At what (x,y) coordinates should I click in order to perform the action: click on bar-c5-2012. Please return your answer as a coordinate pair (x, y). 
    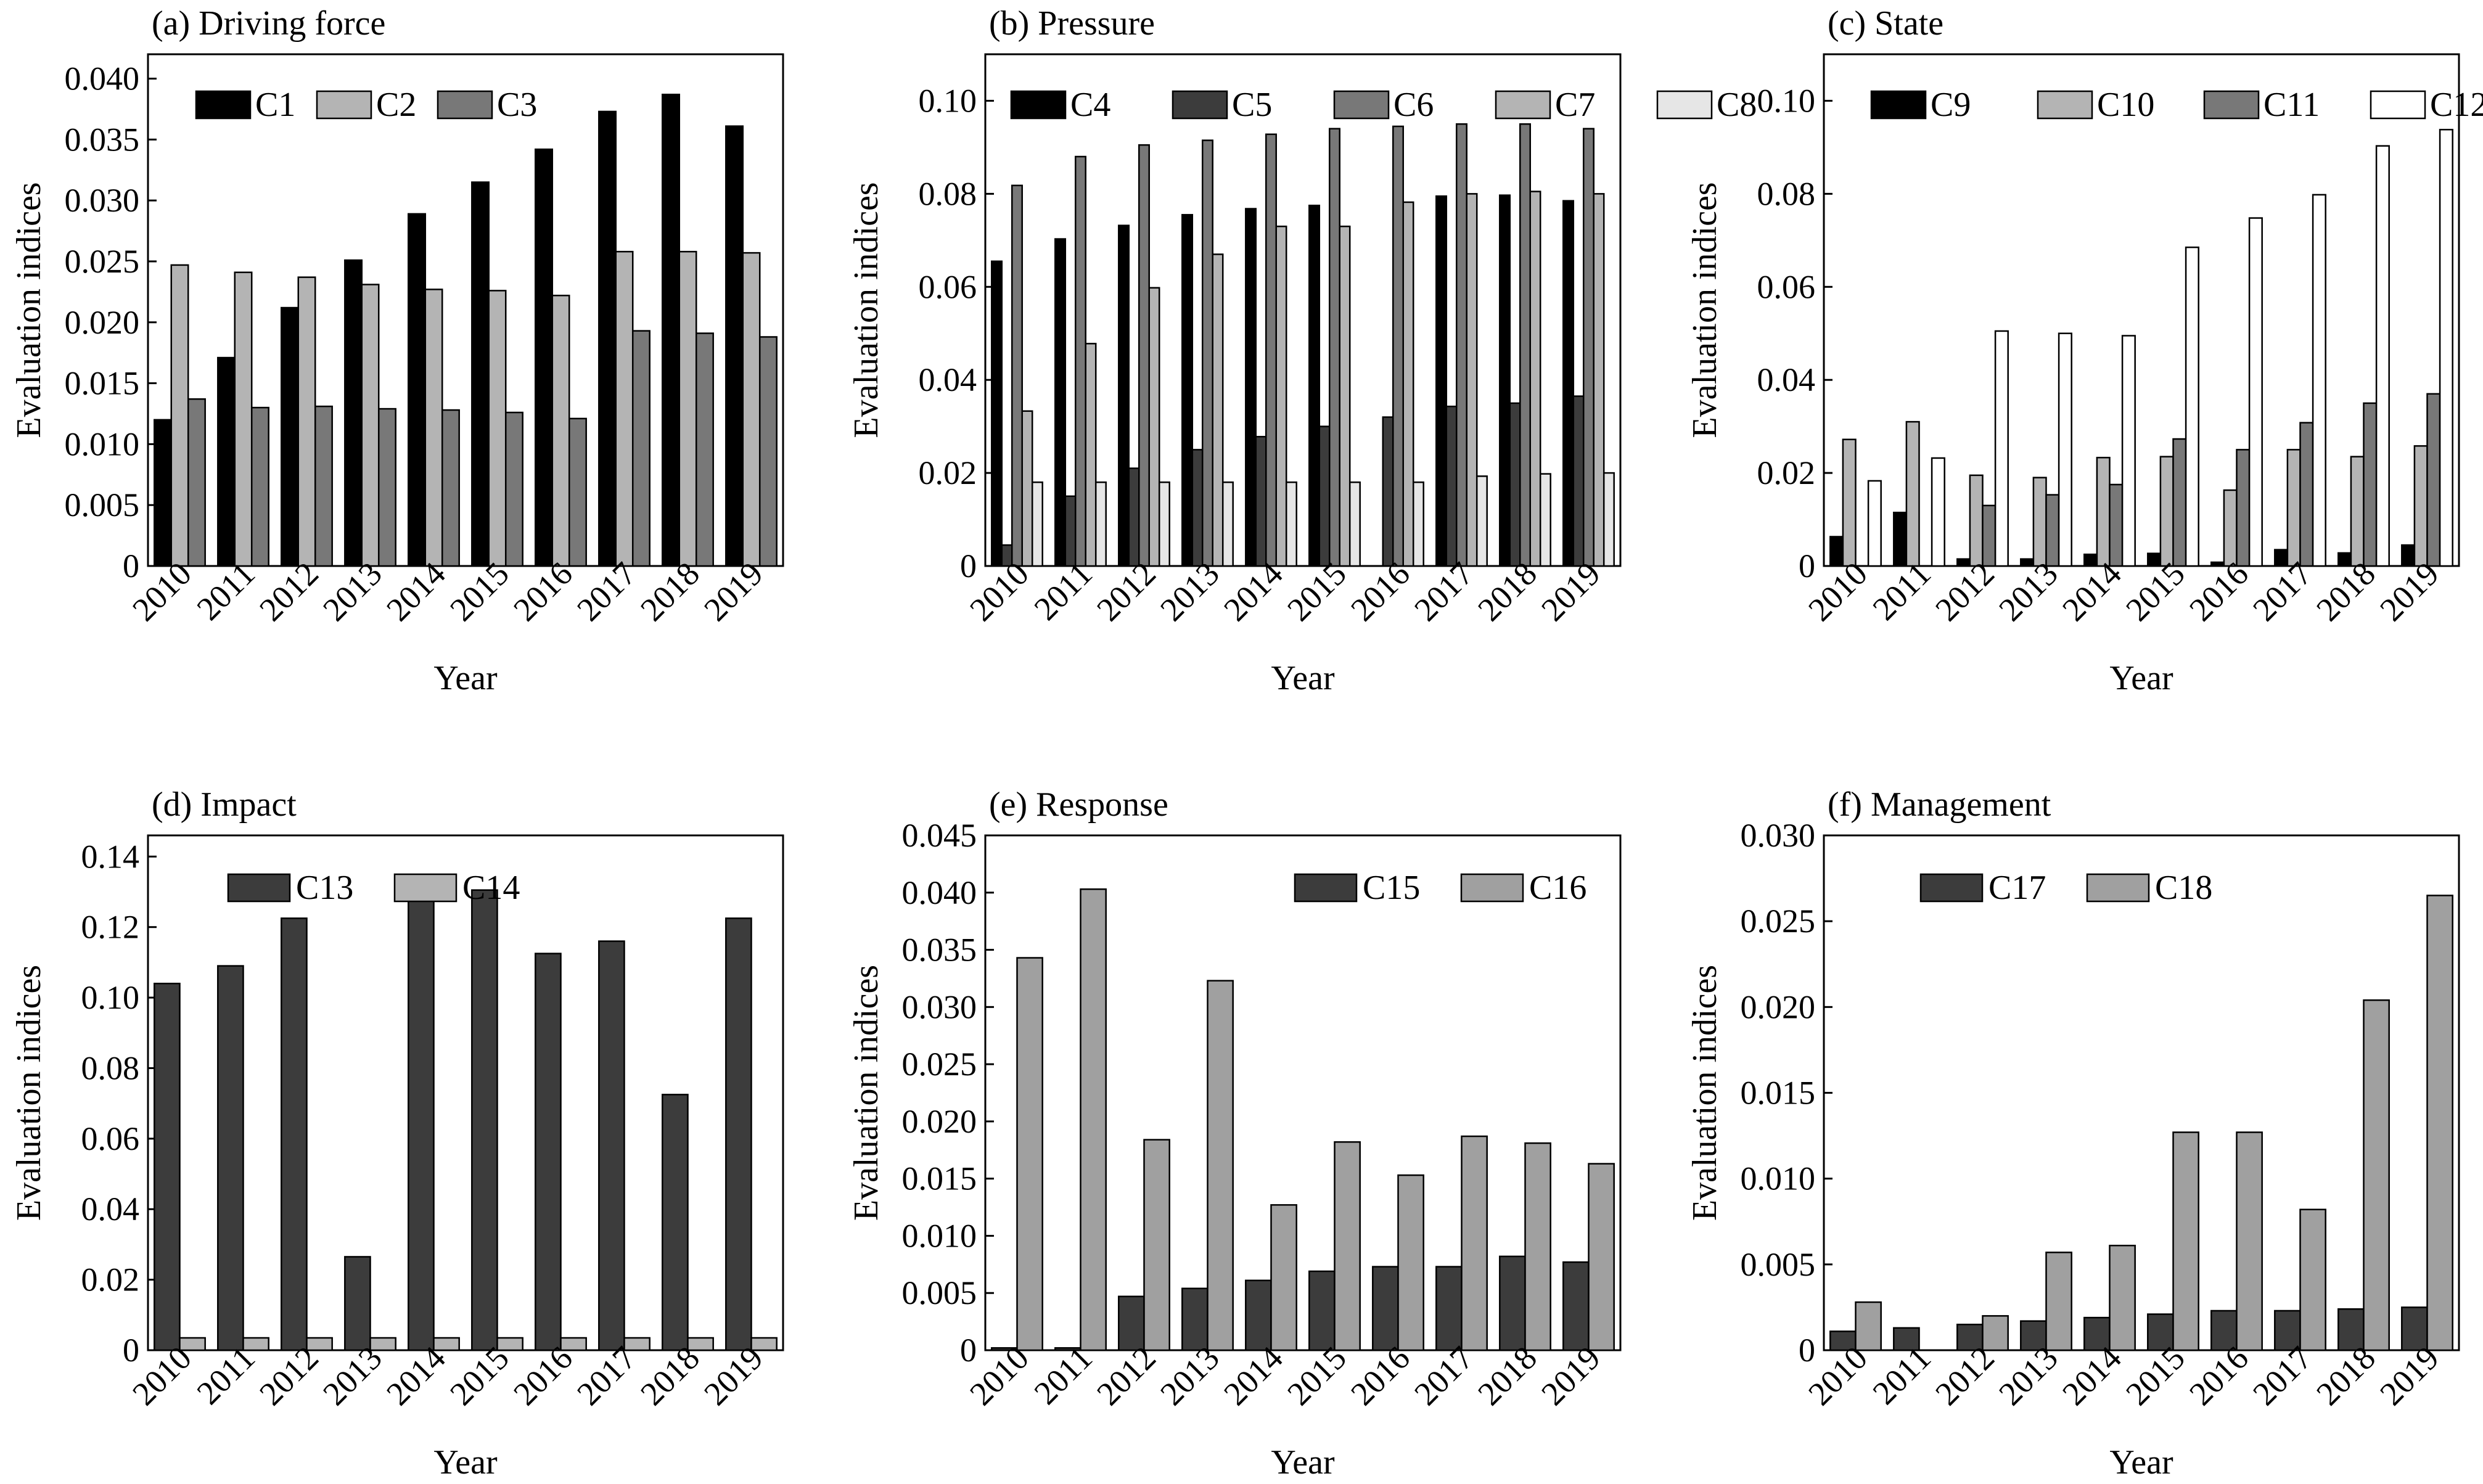
    Looking at the image, I should click on (1134, 517).